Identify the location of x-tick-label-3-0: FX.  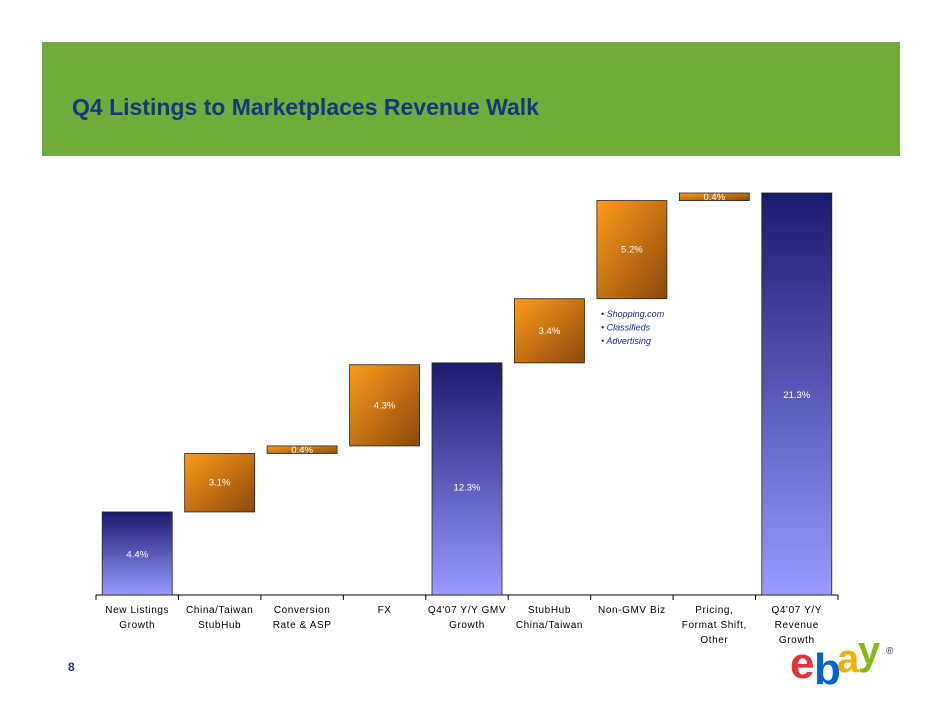
(385, 610).